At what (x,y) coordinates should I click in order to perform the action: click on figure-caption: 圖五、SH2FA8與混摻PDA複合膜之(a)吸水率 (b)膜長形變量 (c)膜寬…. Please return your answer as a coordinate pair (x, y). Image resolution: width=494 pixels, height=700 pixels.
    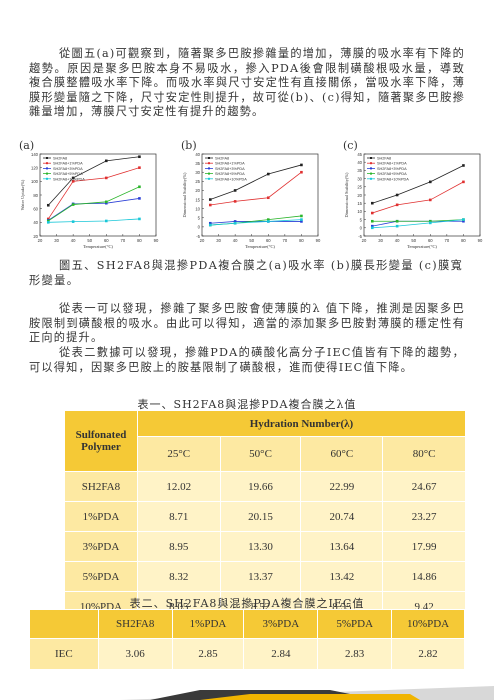
    Looking at the image, I should click on (246, 273).